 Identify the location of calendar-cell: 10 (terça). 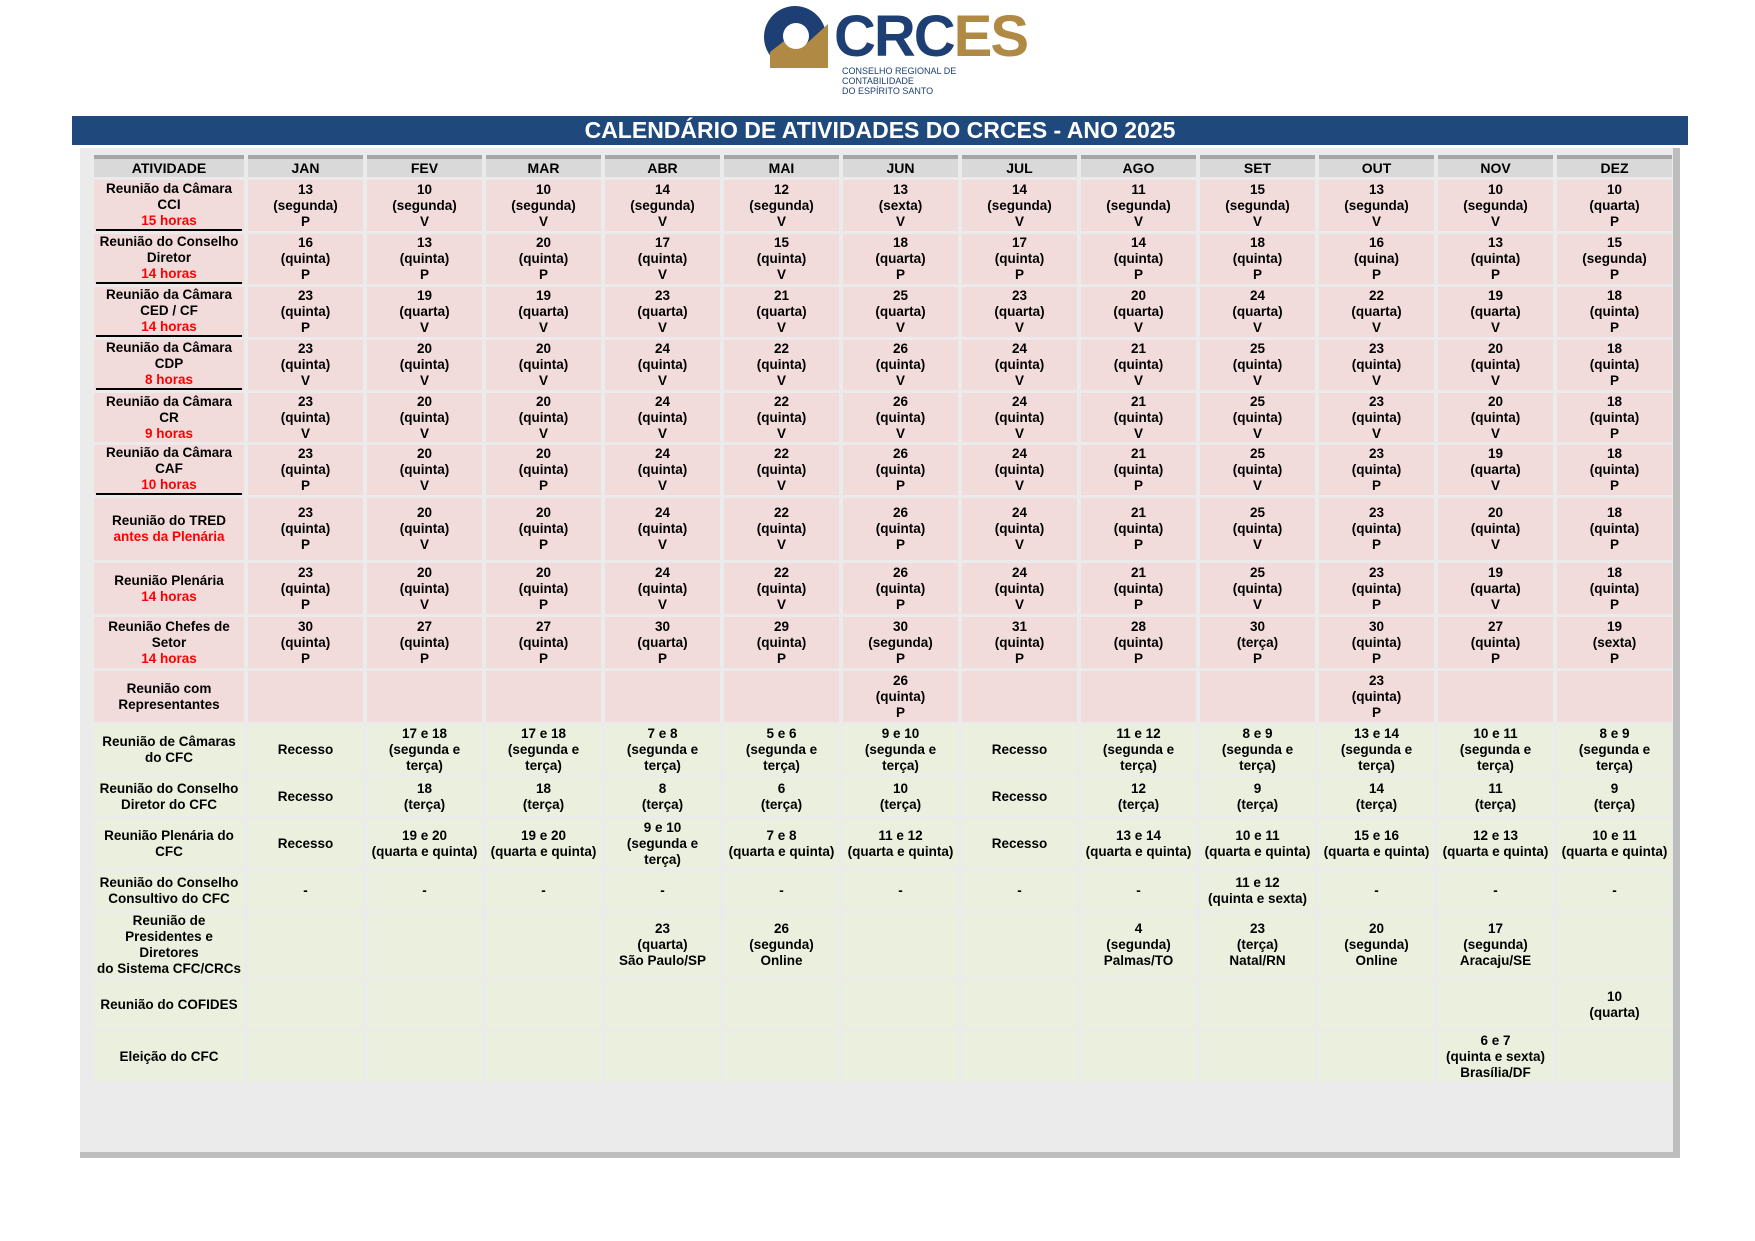
(900, 796).